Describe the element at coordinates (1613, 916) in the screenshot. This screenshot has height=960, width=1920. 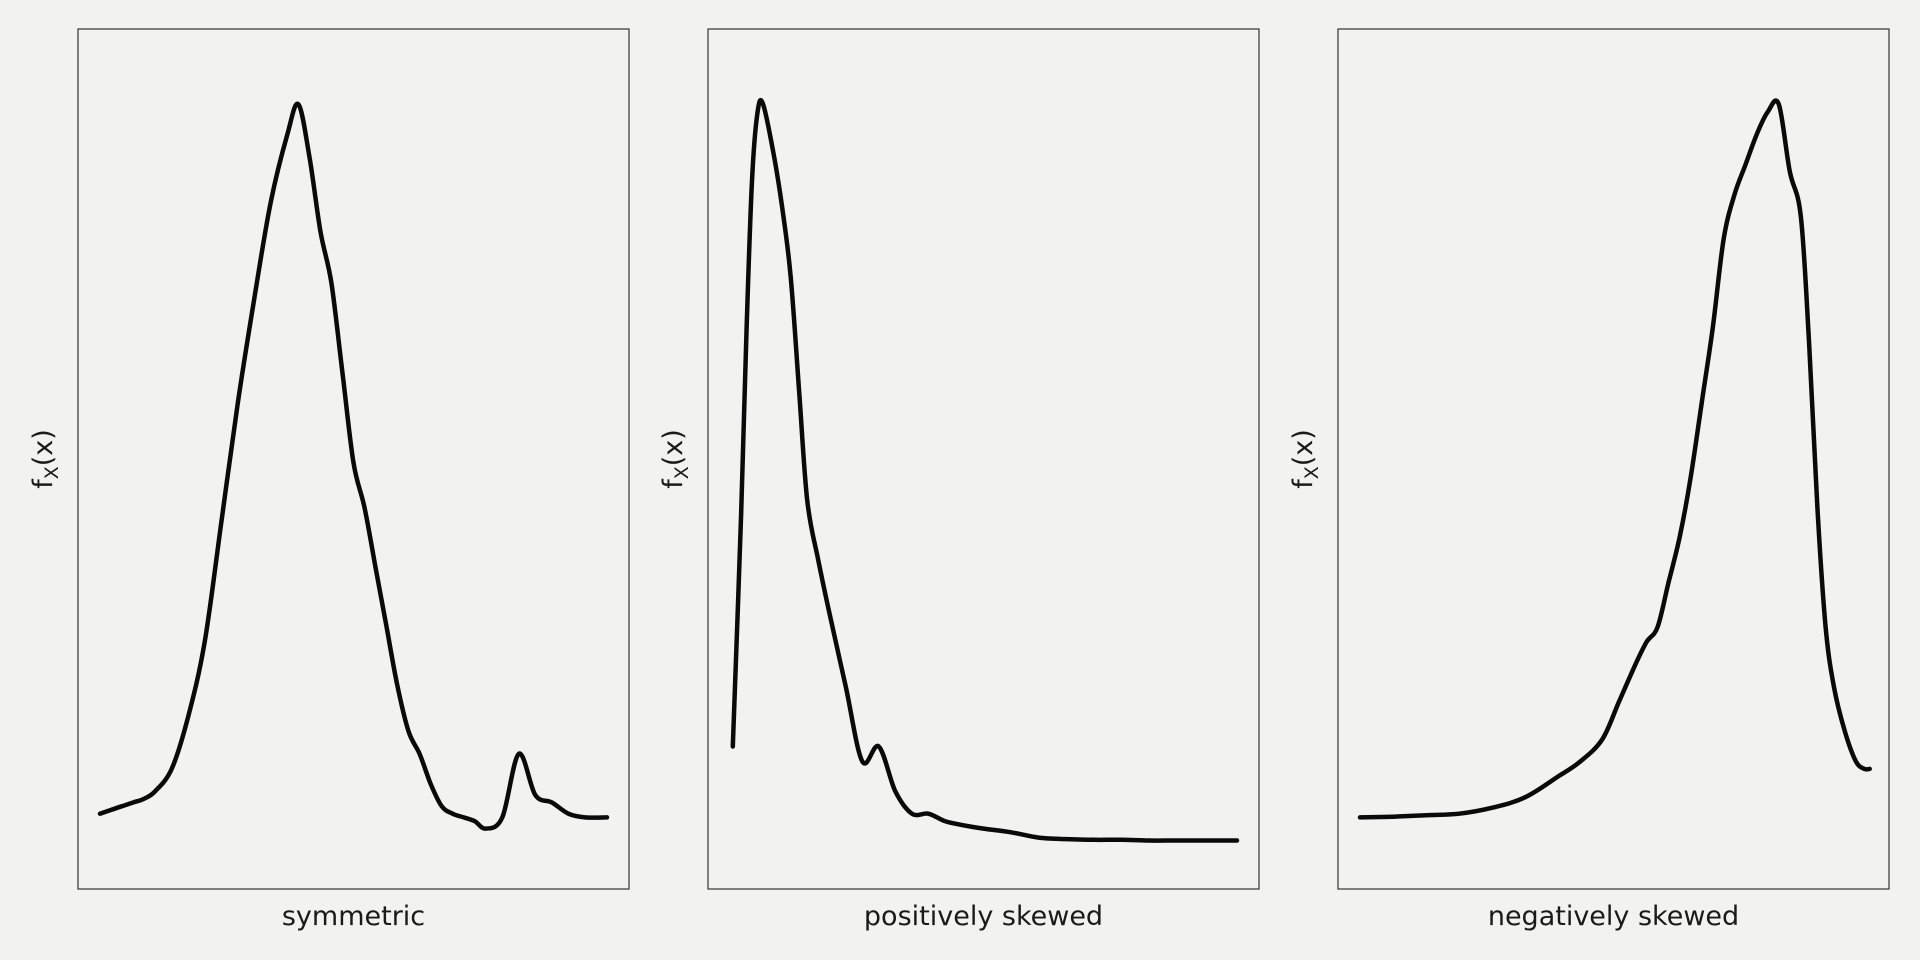
I see `x-axis-label: negatively skewed` at that location.